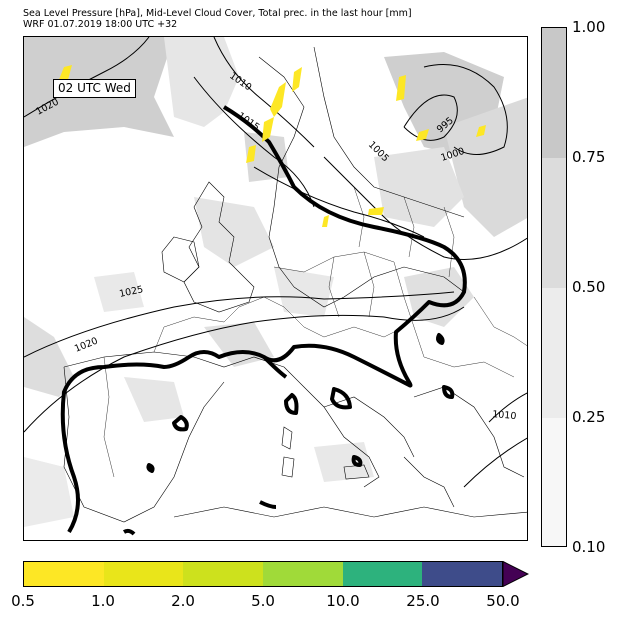 Image resolution: width=618 pixels, height=621 pixels. I want to click on precip-colorbar-tick: 50.0, so click(503, 601).